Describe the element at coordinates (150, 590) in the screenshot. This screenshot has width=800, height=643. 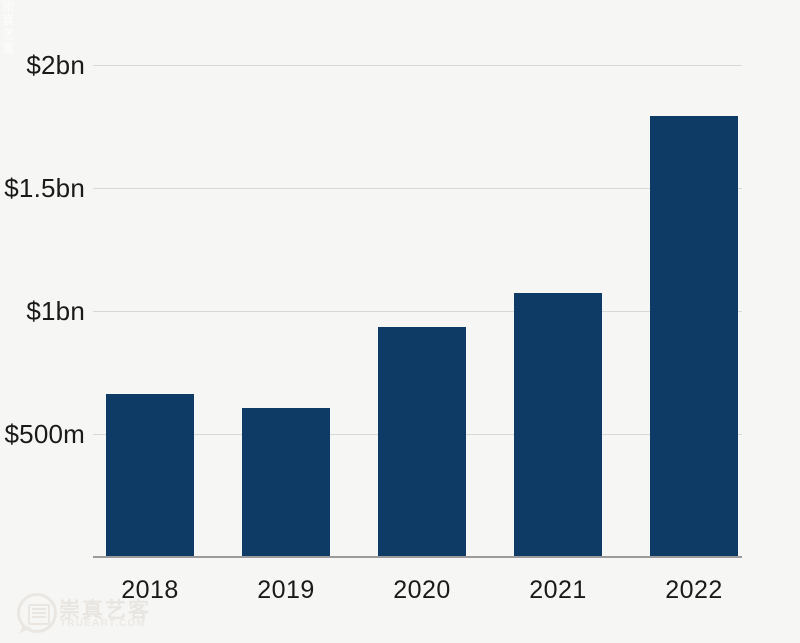
I see `x-tick-label-2018: 2018` at that location.